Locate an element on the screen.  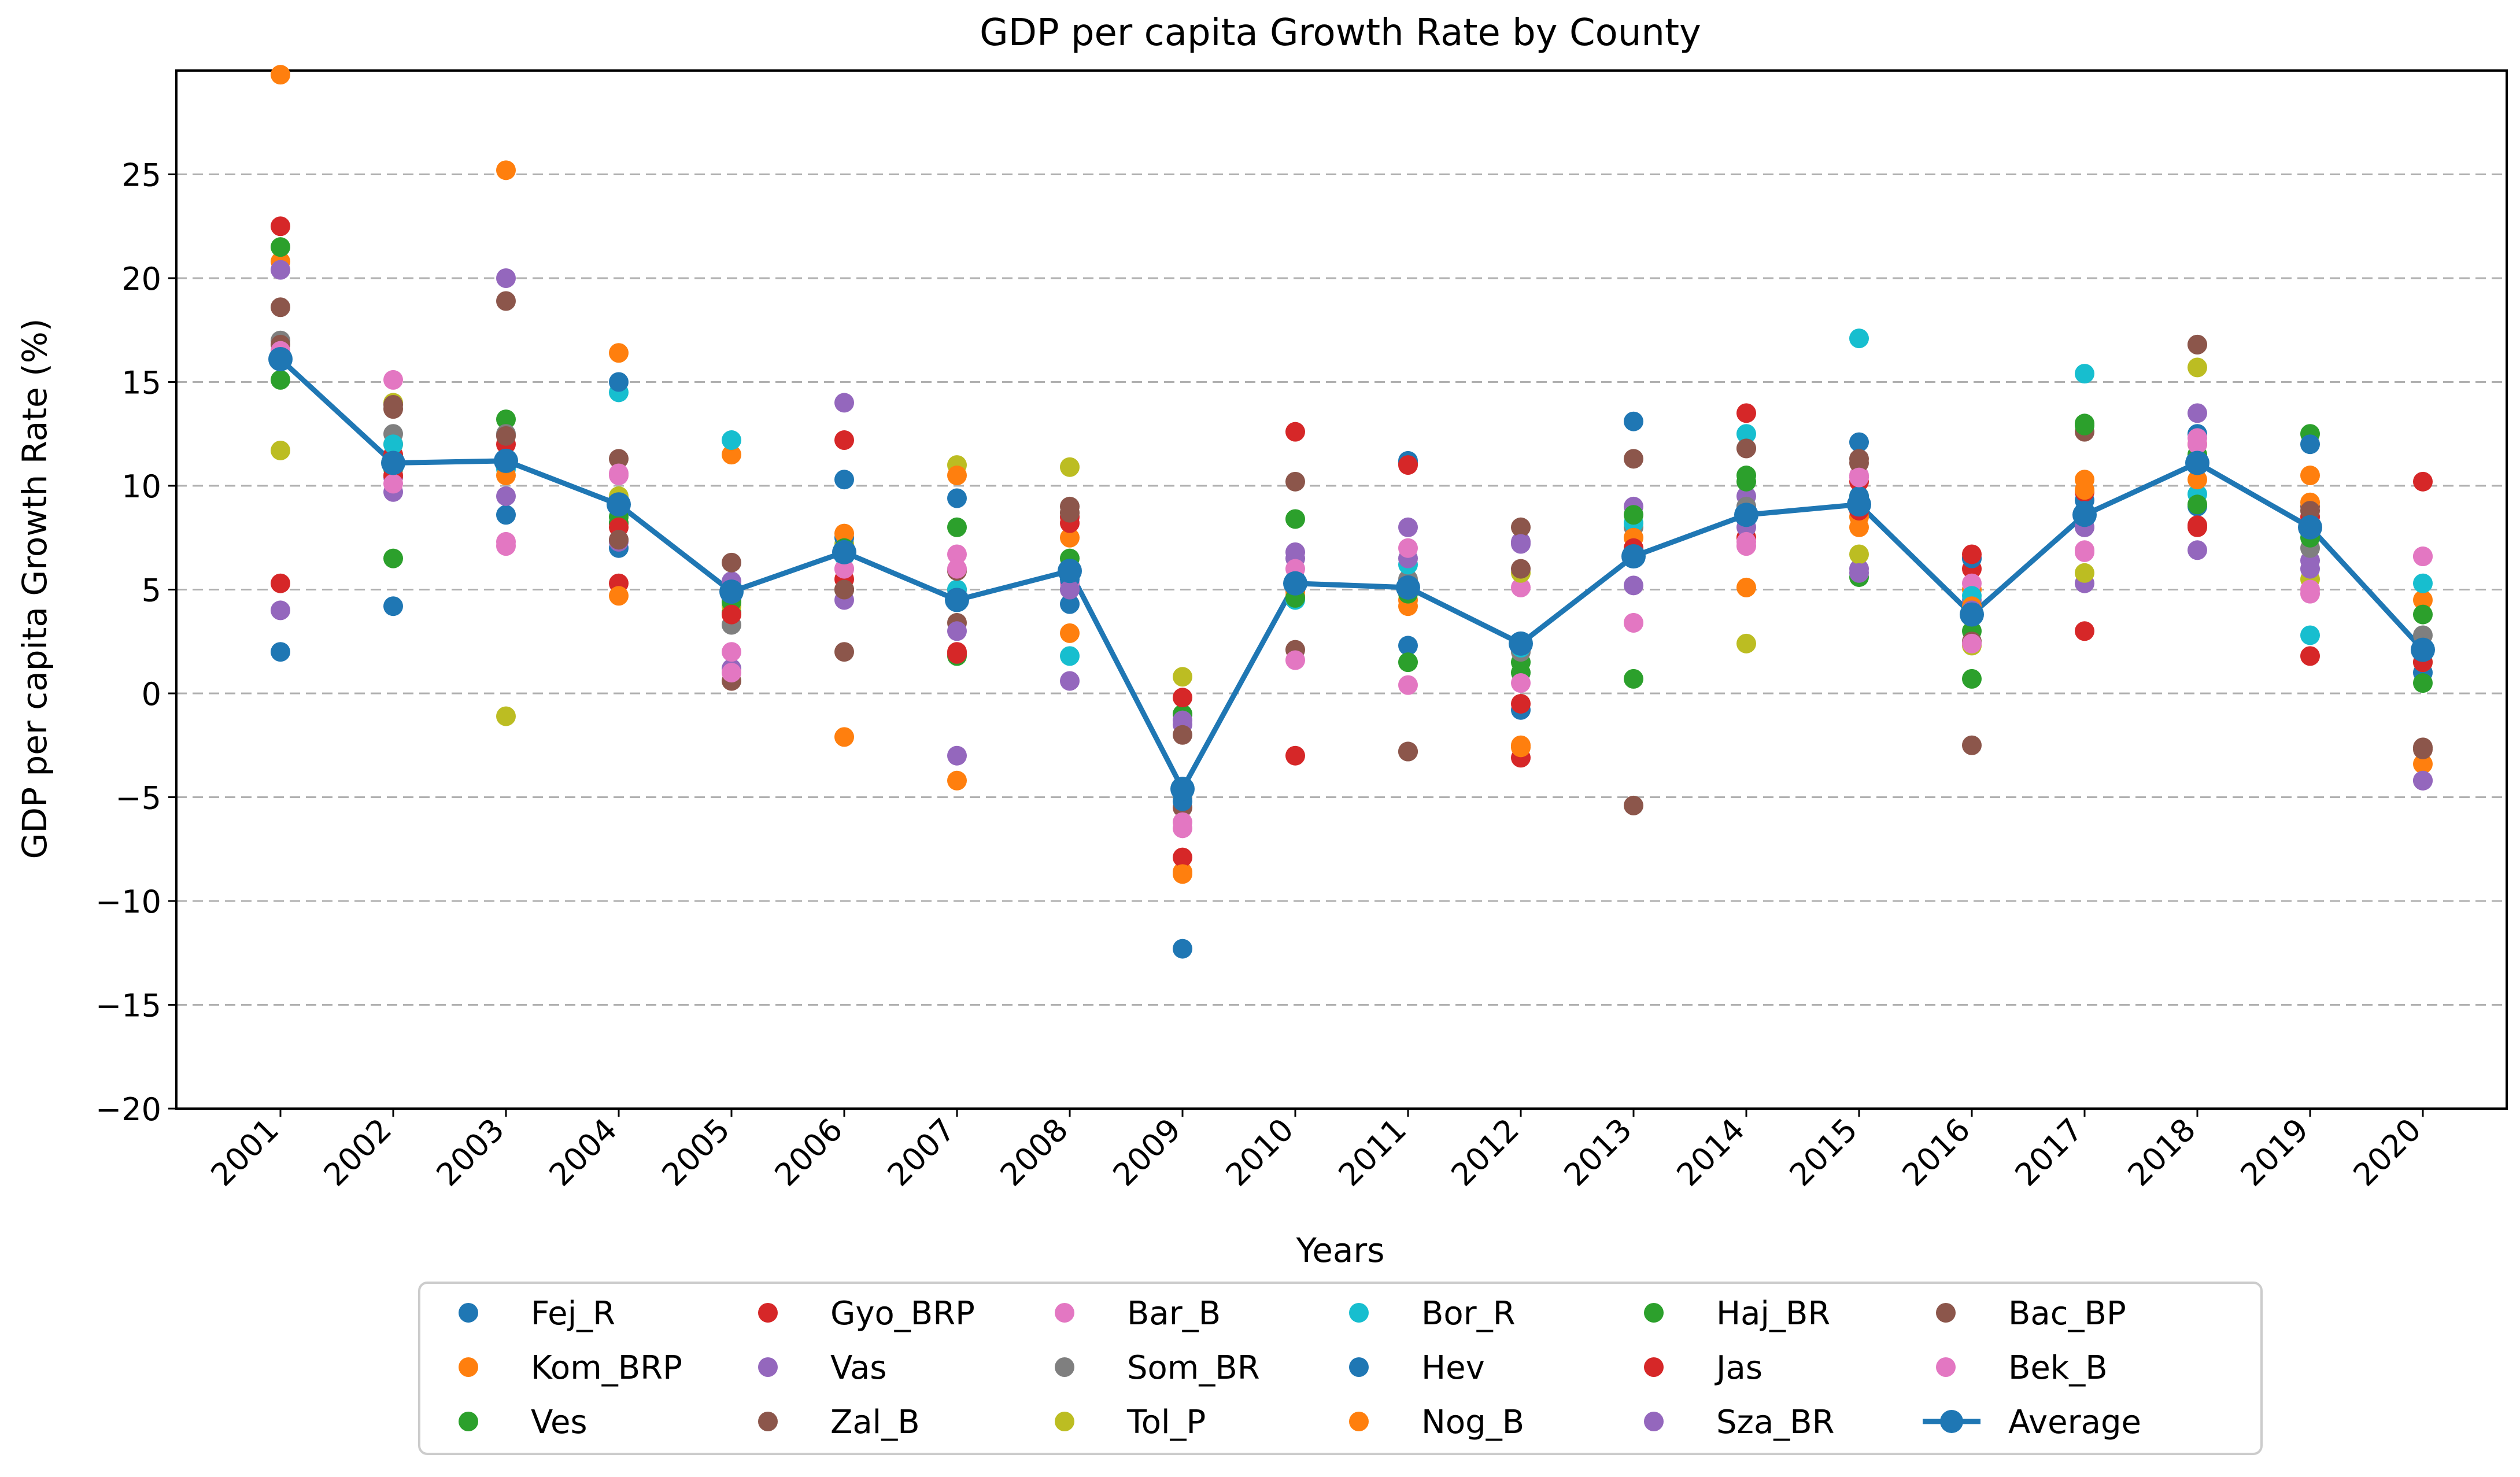
x-tick-label: 2016 is located at coordinates (1936, 1153).